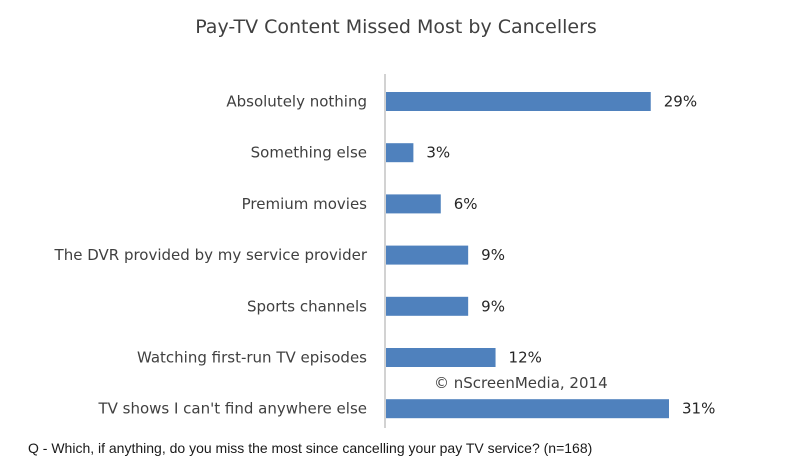 The image size is (792, 470). Describe the element at coordinates (307, 306) in the screenshot. I see `category-label: Sports channels` at that location.